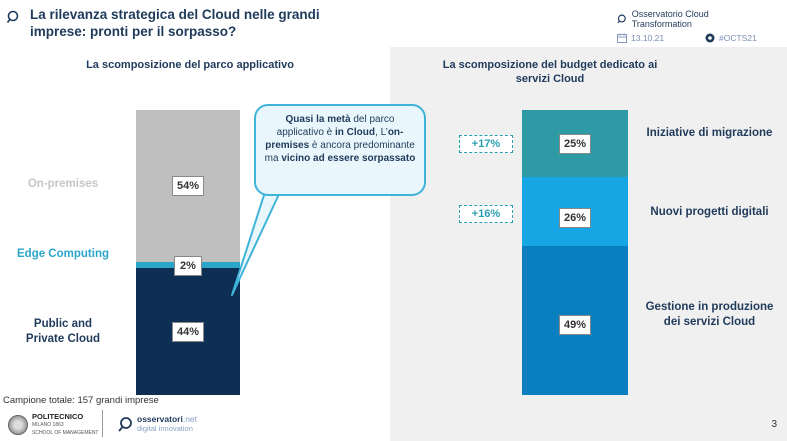 The width and height of the screenshot is (787, 441). I want to click on on-premises-value: 54%, so click(188, 186).